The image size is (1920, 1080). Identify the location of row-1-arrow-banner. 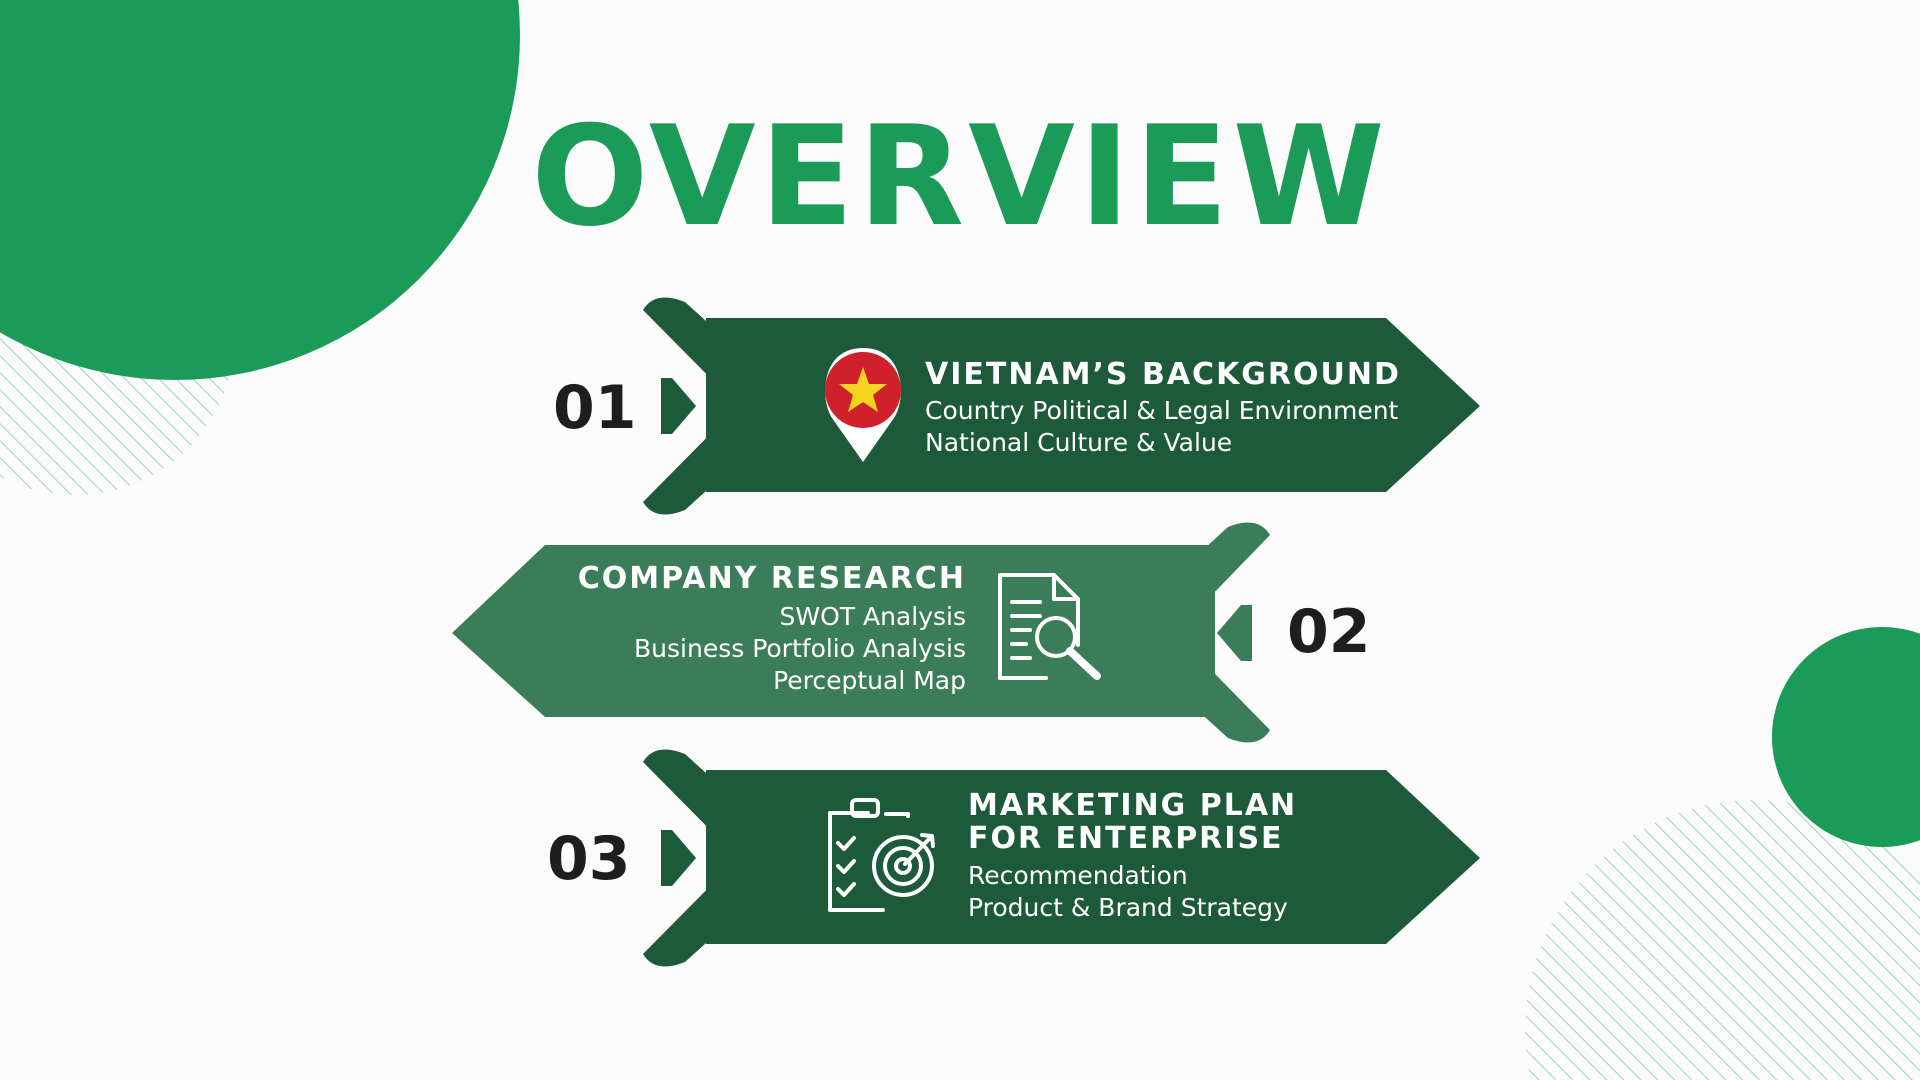
(1061, 406).